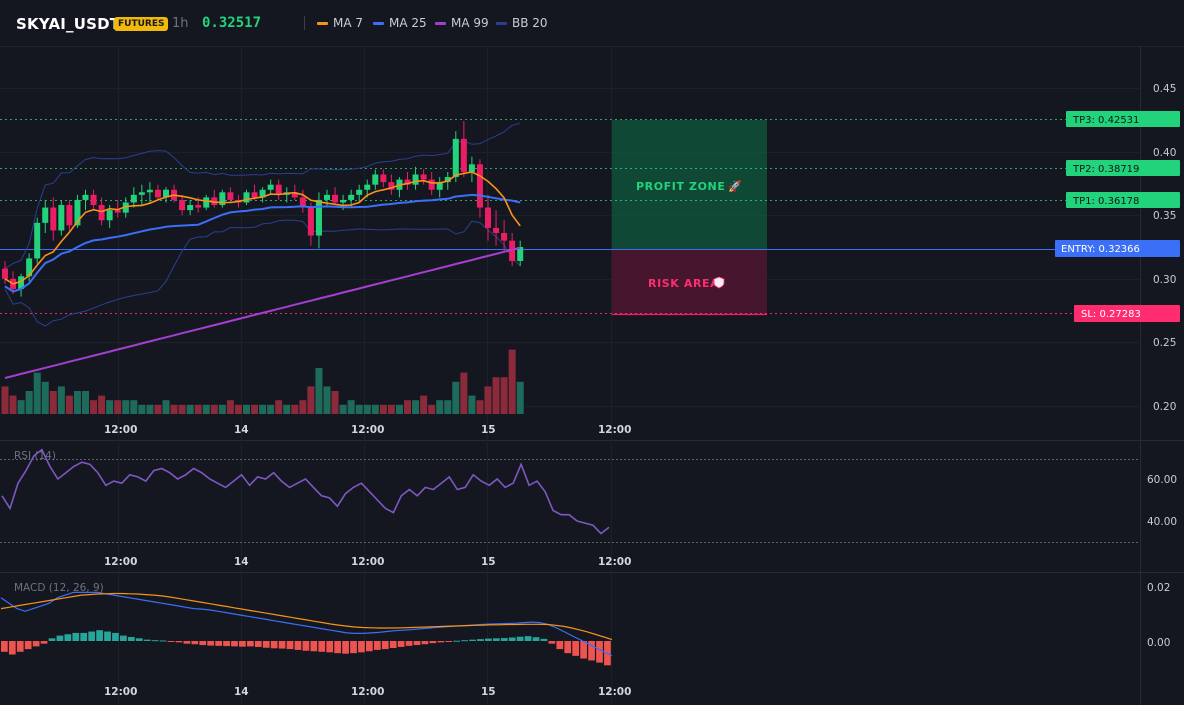 The width and height of the screenshot is (1184, 705). I want to click on bb-lower-line, so click(262, 273).